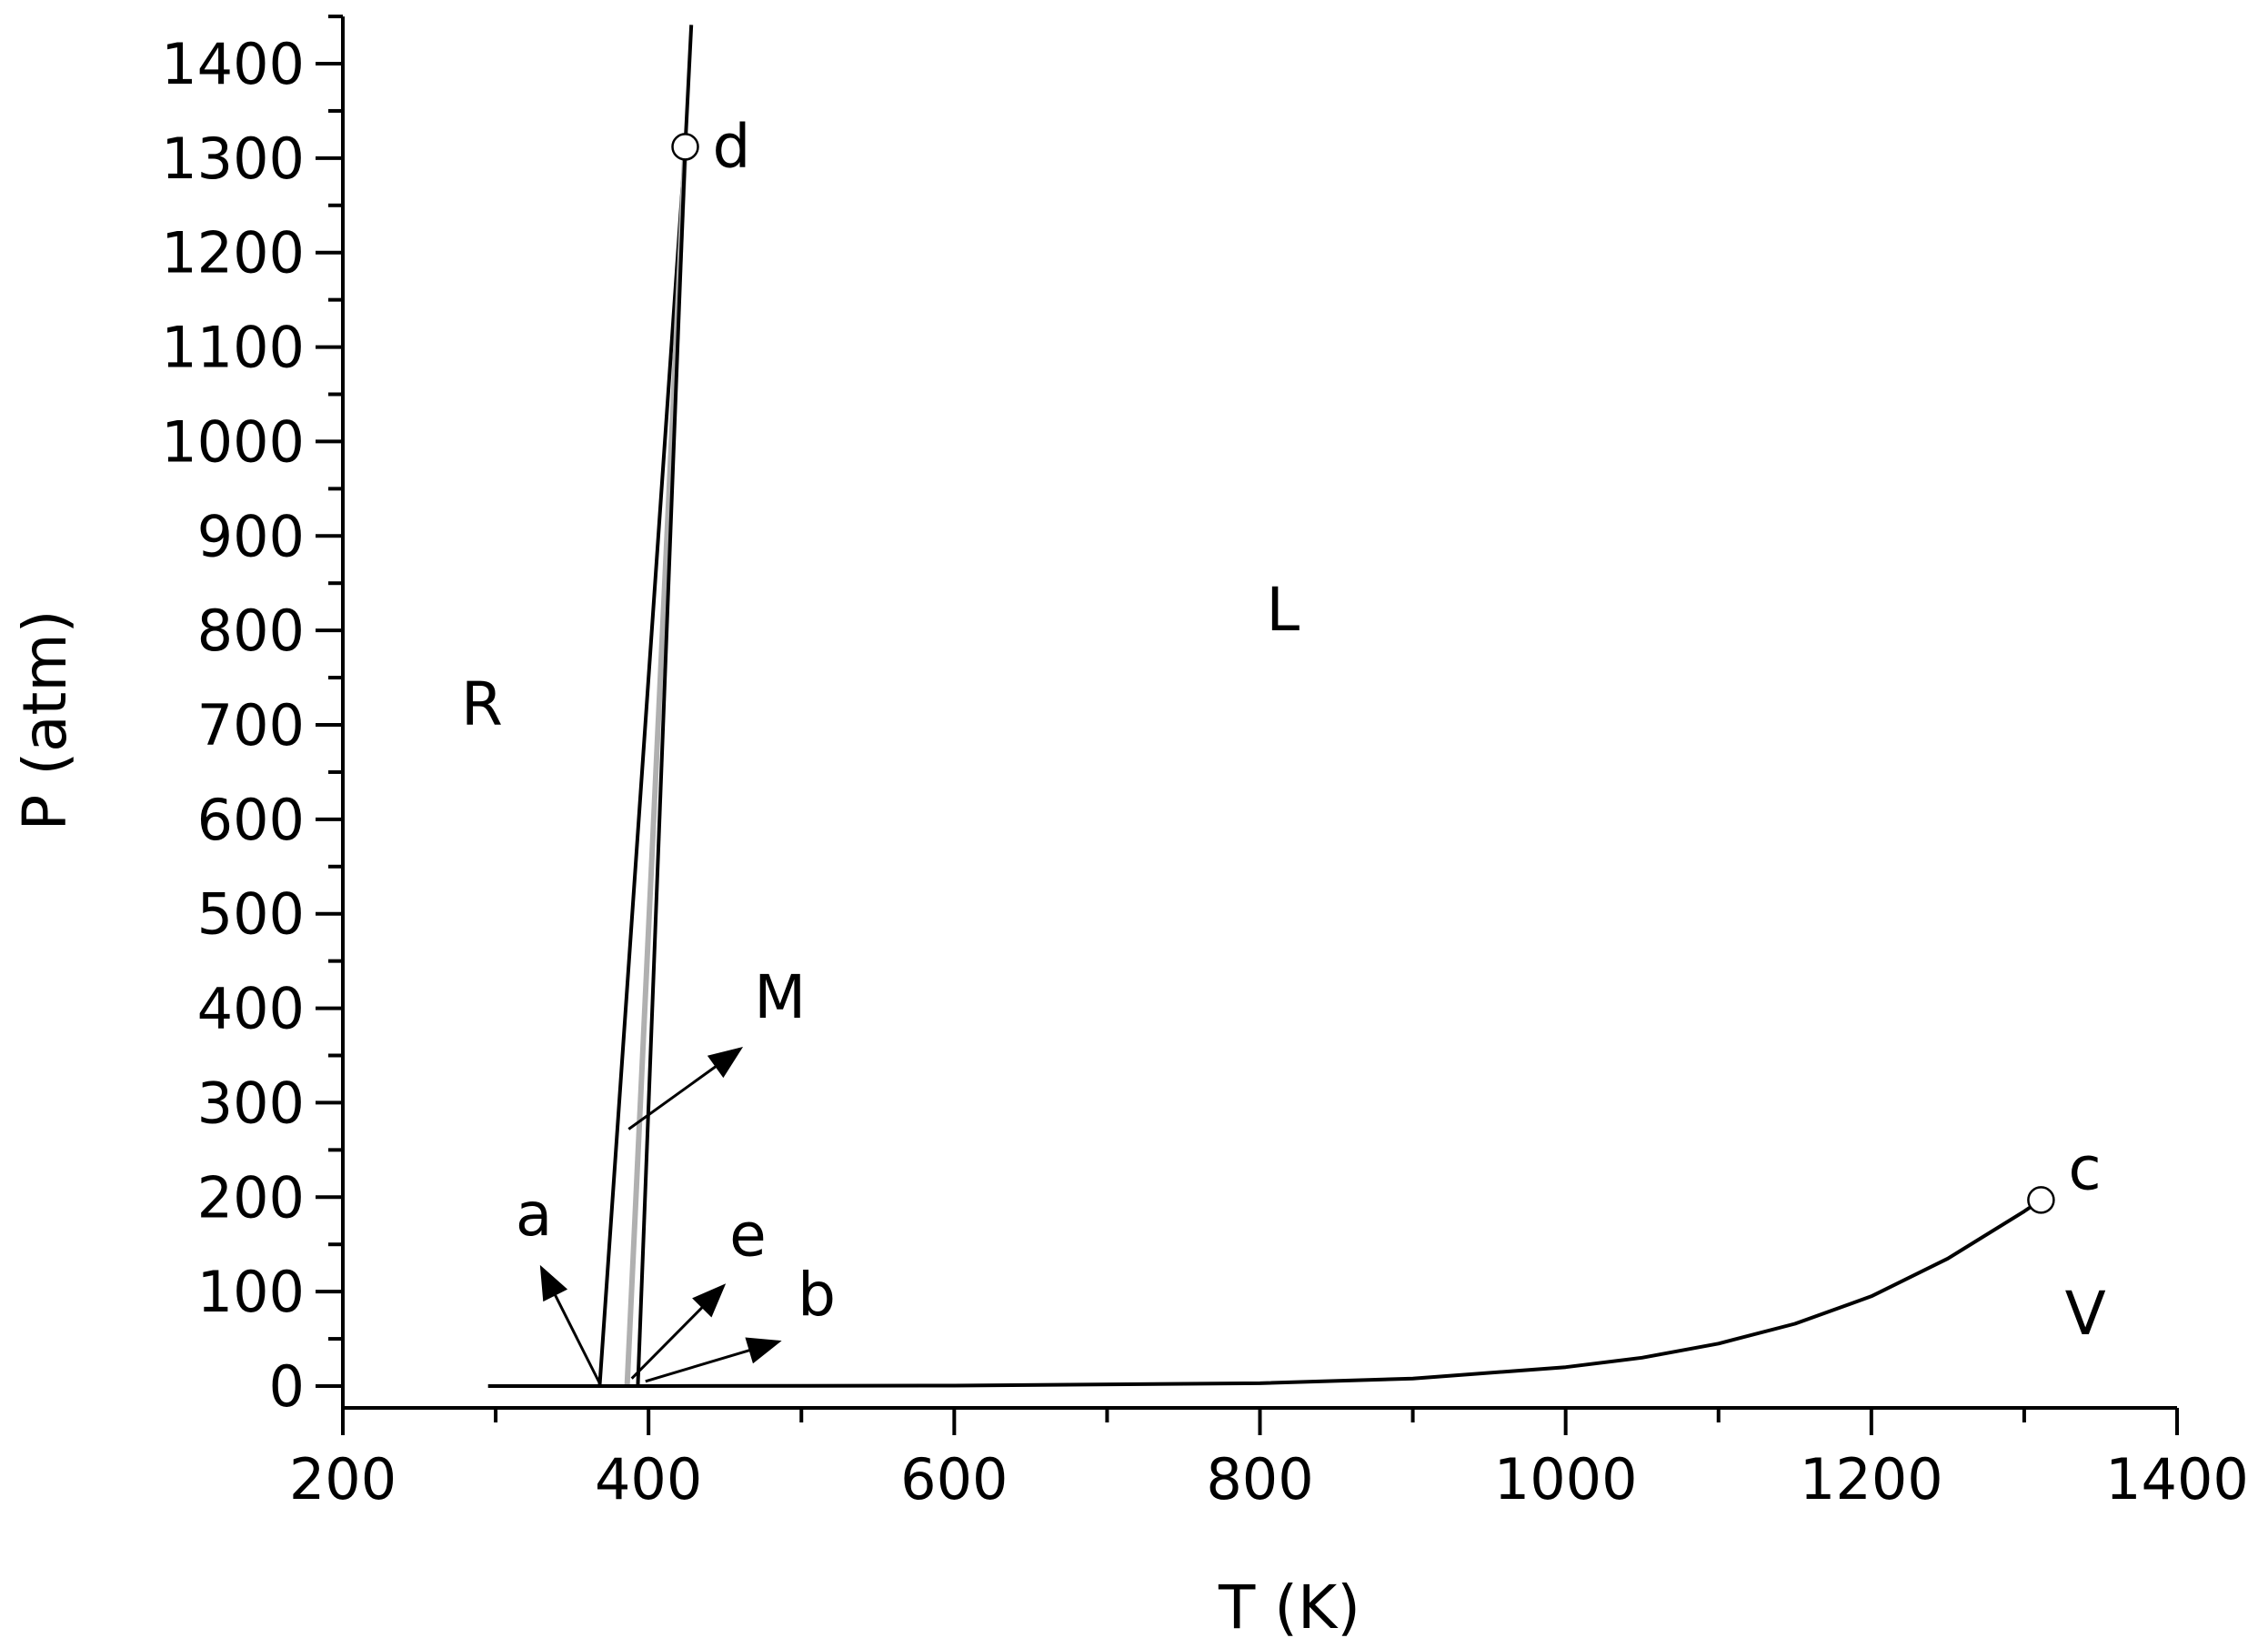 The width and height of the screenshot is (2268, 1648). Describe the element at coordinates (685, 1089) in the screenshot. I see `arrow-M` at that location.